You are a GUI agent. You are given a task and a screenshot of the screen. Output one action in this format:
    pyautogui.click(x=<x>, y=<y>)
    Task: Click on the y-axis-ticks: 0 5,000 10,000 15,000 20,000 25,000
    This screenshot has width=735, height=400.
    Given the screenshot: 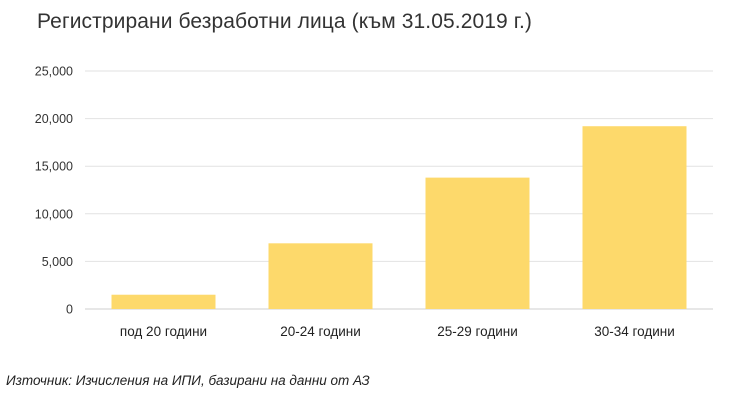 What is the action you would take?
    pyautogui.click(x=54, y=191)
    